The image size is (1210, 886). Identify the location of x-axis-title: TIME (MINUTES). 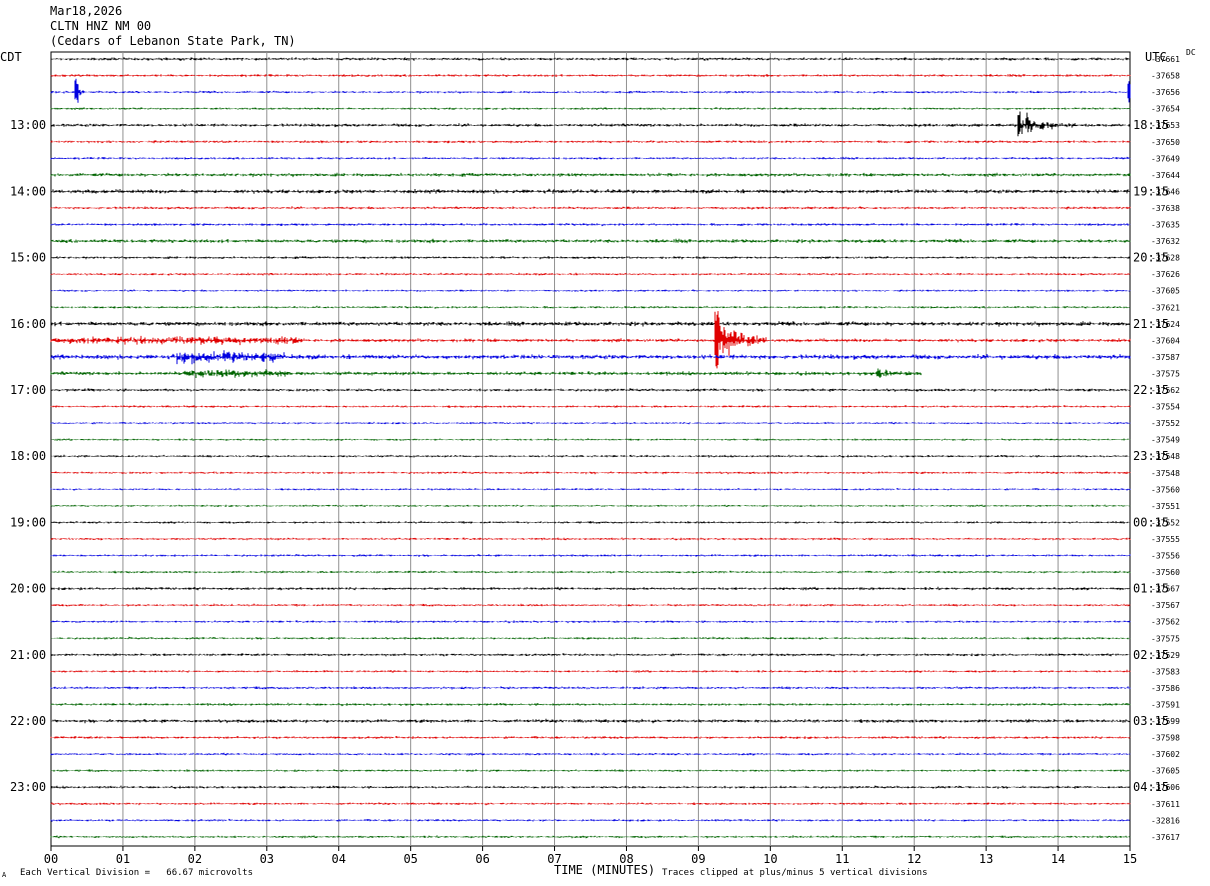
(605, 870).